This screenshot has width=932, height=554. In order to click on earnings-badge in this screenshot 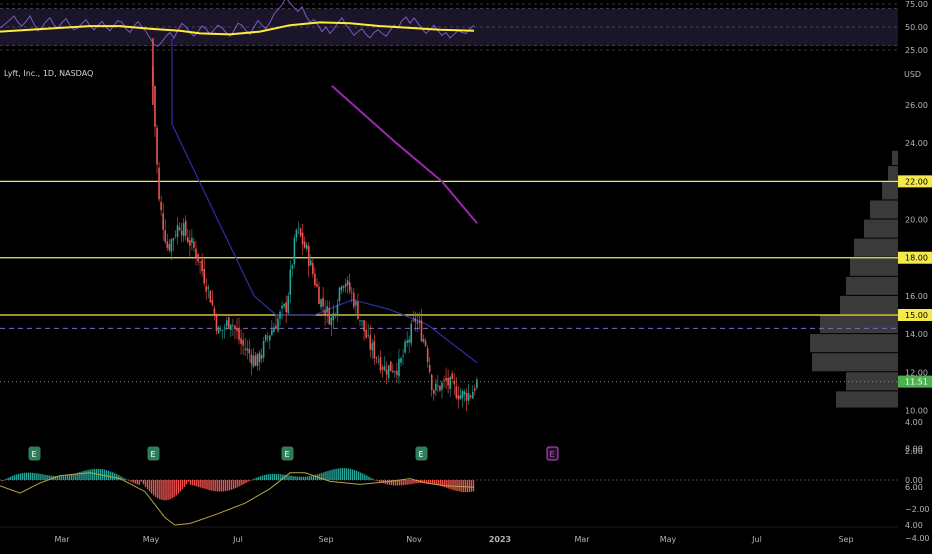, I will do `click(421, 453)`.